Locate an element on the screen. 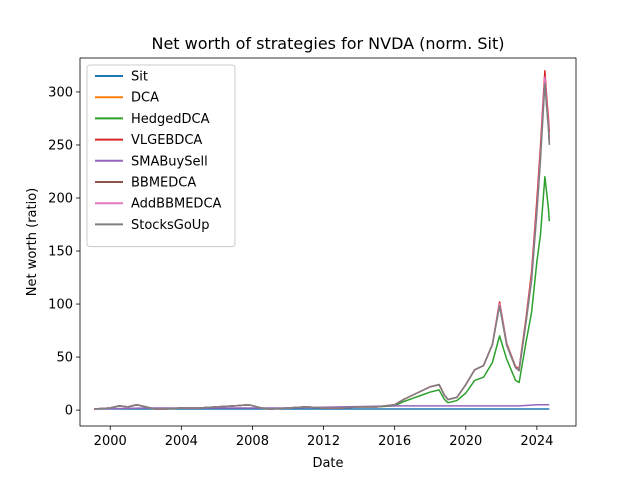  legend-label-stocksgoup: StocksGoUp is located at coordinates (170, 225).